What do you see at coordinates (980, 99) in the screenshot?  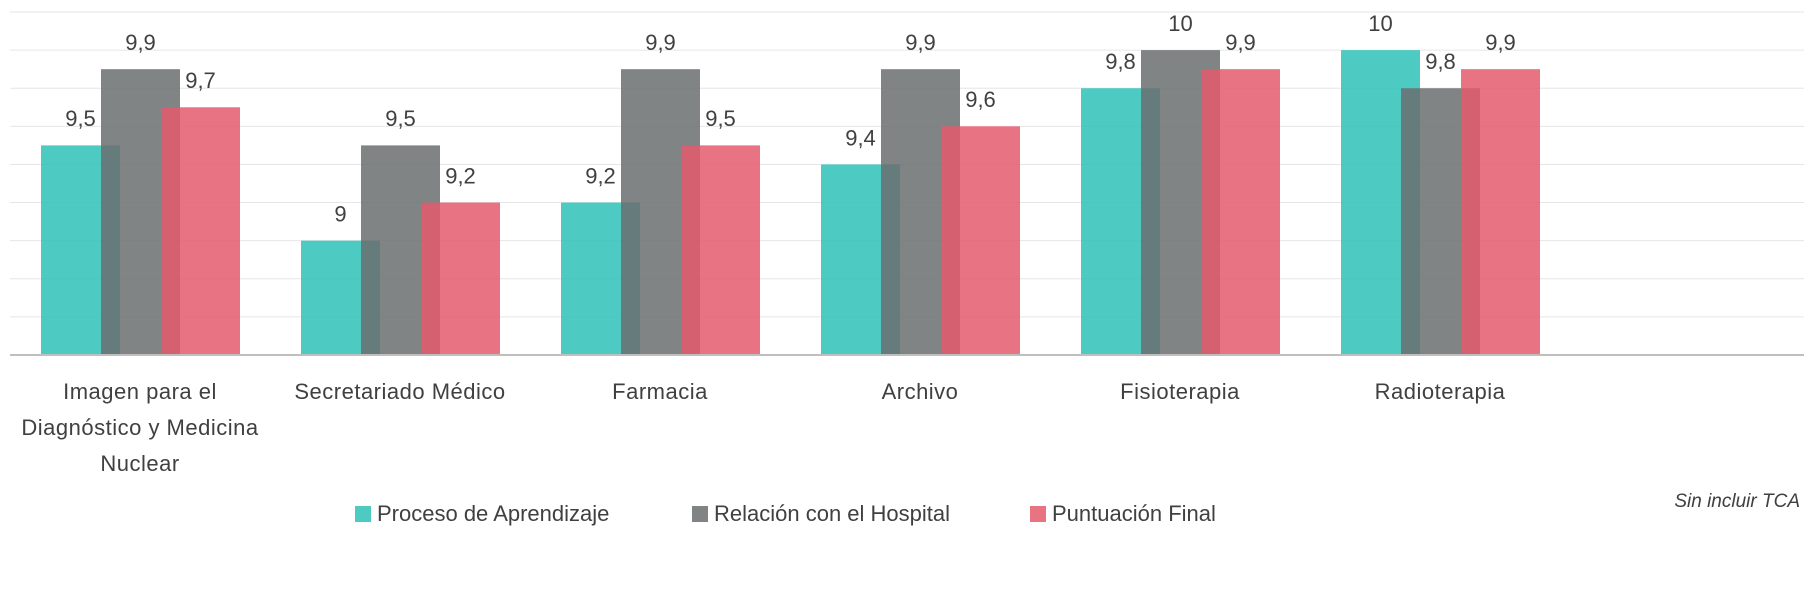 I see `data-label: 9,6` at bounding box center [980, 99].